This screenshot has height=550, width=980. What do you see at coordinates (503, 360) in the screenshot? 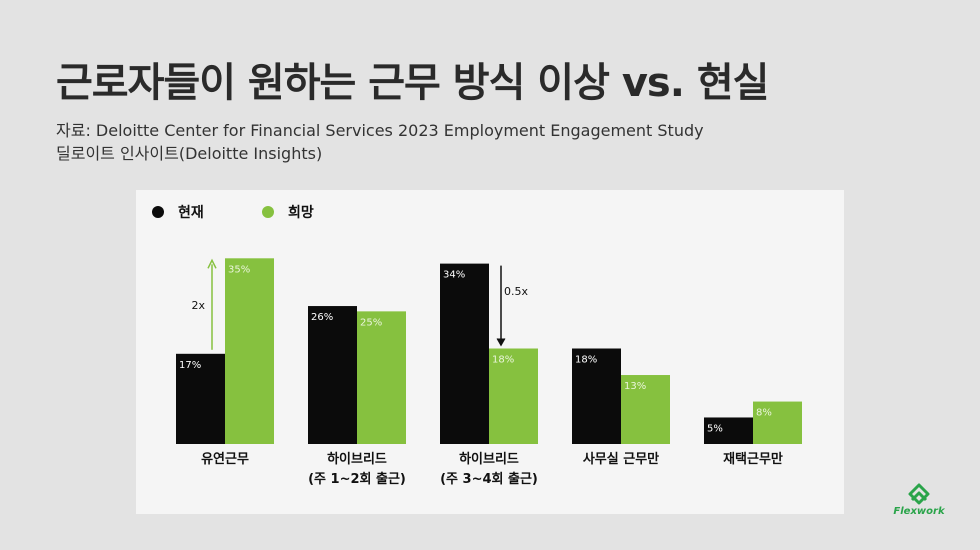
I see `value-label-희망-2: 18%` at bounding box center [503, 360].